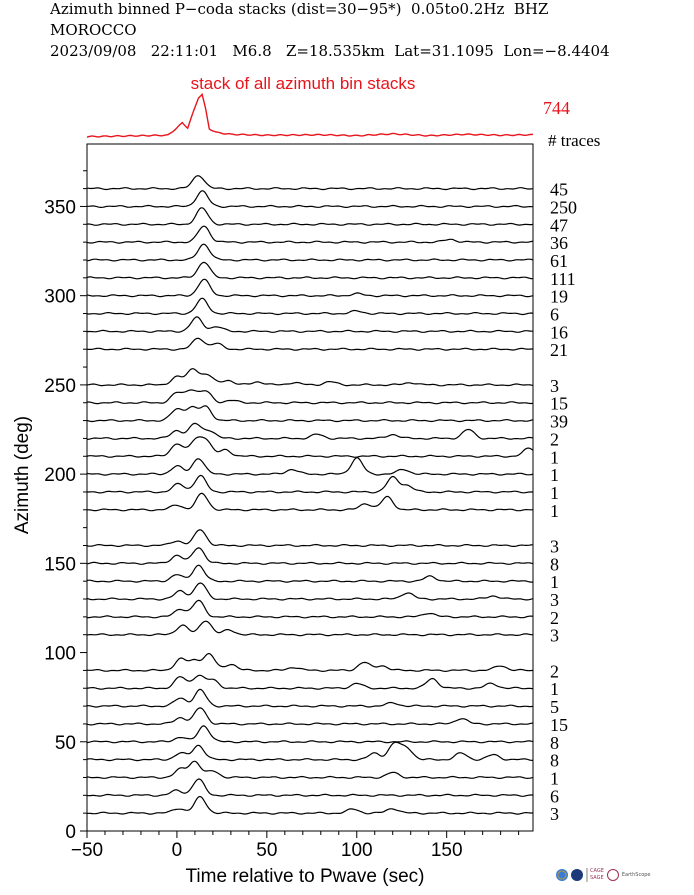  Describe the element at coordinates (305, 876) in the screenshot. I see `x-axis-label: Time relative to Pwave (sec)` at that location.